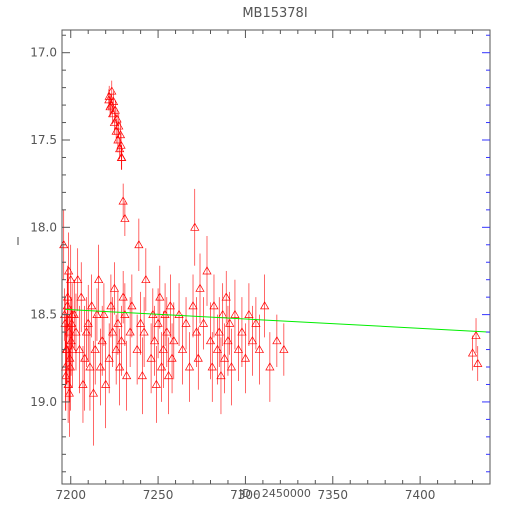 The height and width of the screenshot is (510, 510). I want to click on y-tick-label: 17.0, so click(43, 53).